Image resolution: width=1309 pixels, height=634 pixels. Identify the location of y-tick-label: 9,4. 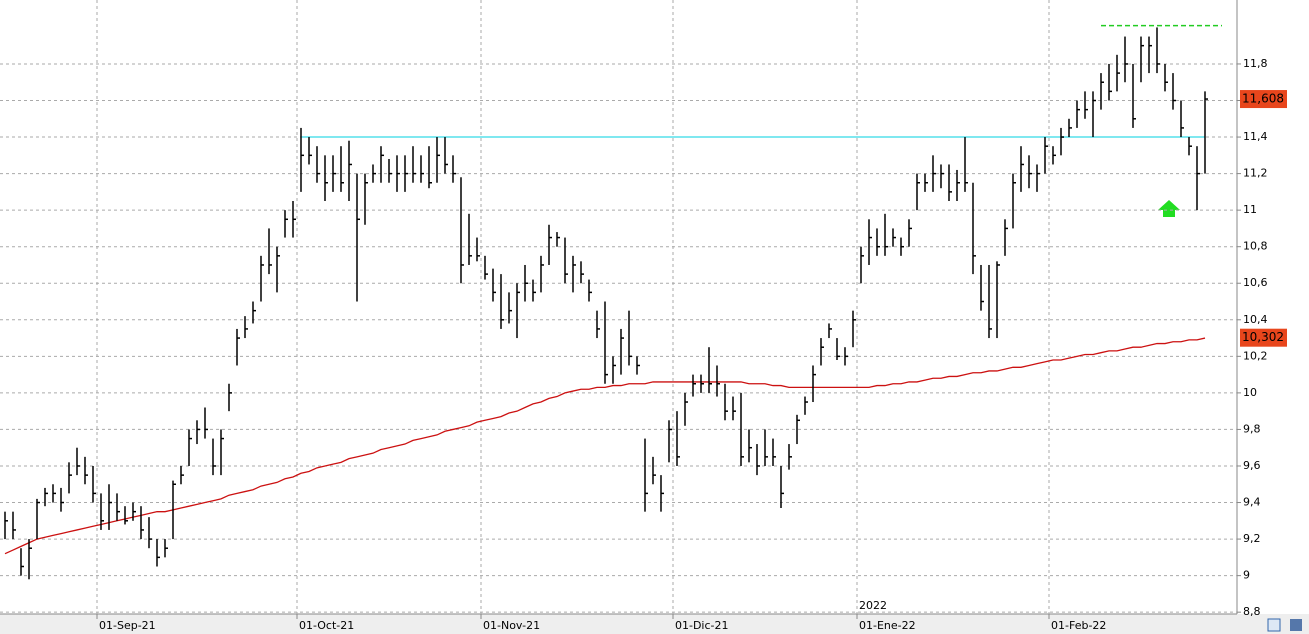
(1252, 502).